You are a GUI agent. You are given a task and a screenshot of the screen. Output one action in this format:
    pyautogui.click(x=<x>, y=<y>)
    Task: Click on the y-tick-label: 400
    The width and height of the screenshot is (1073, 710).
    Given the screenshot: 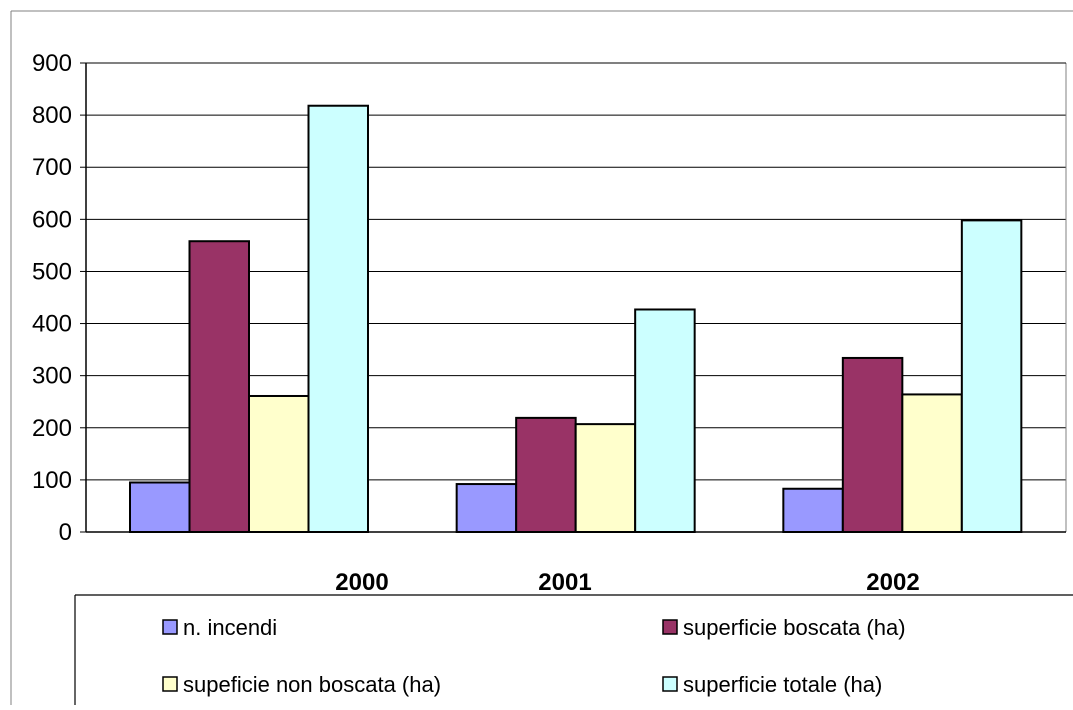 What is the action you would take?
    pyautogui.click(x=52, y=324)
    